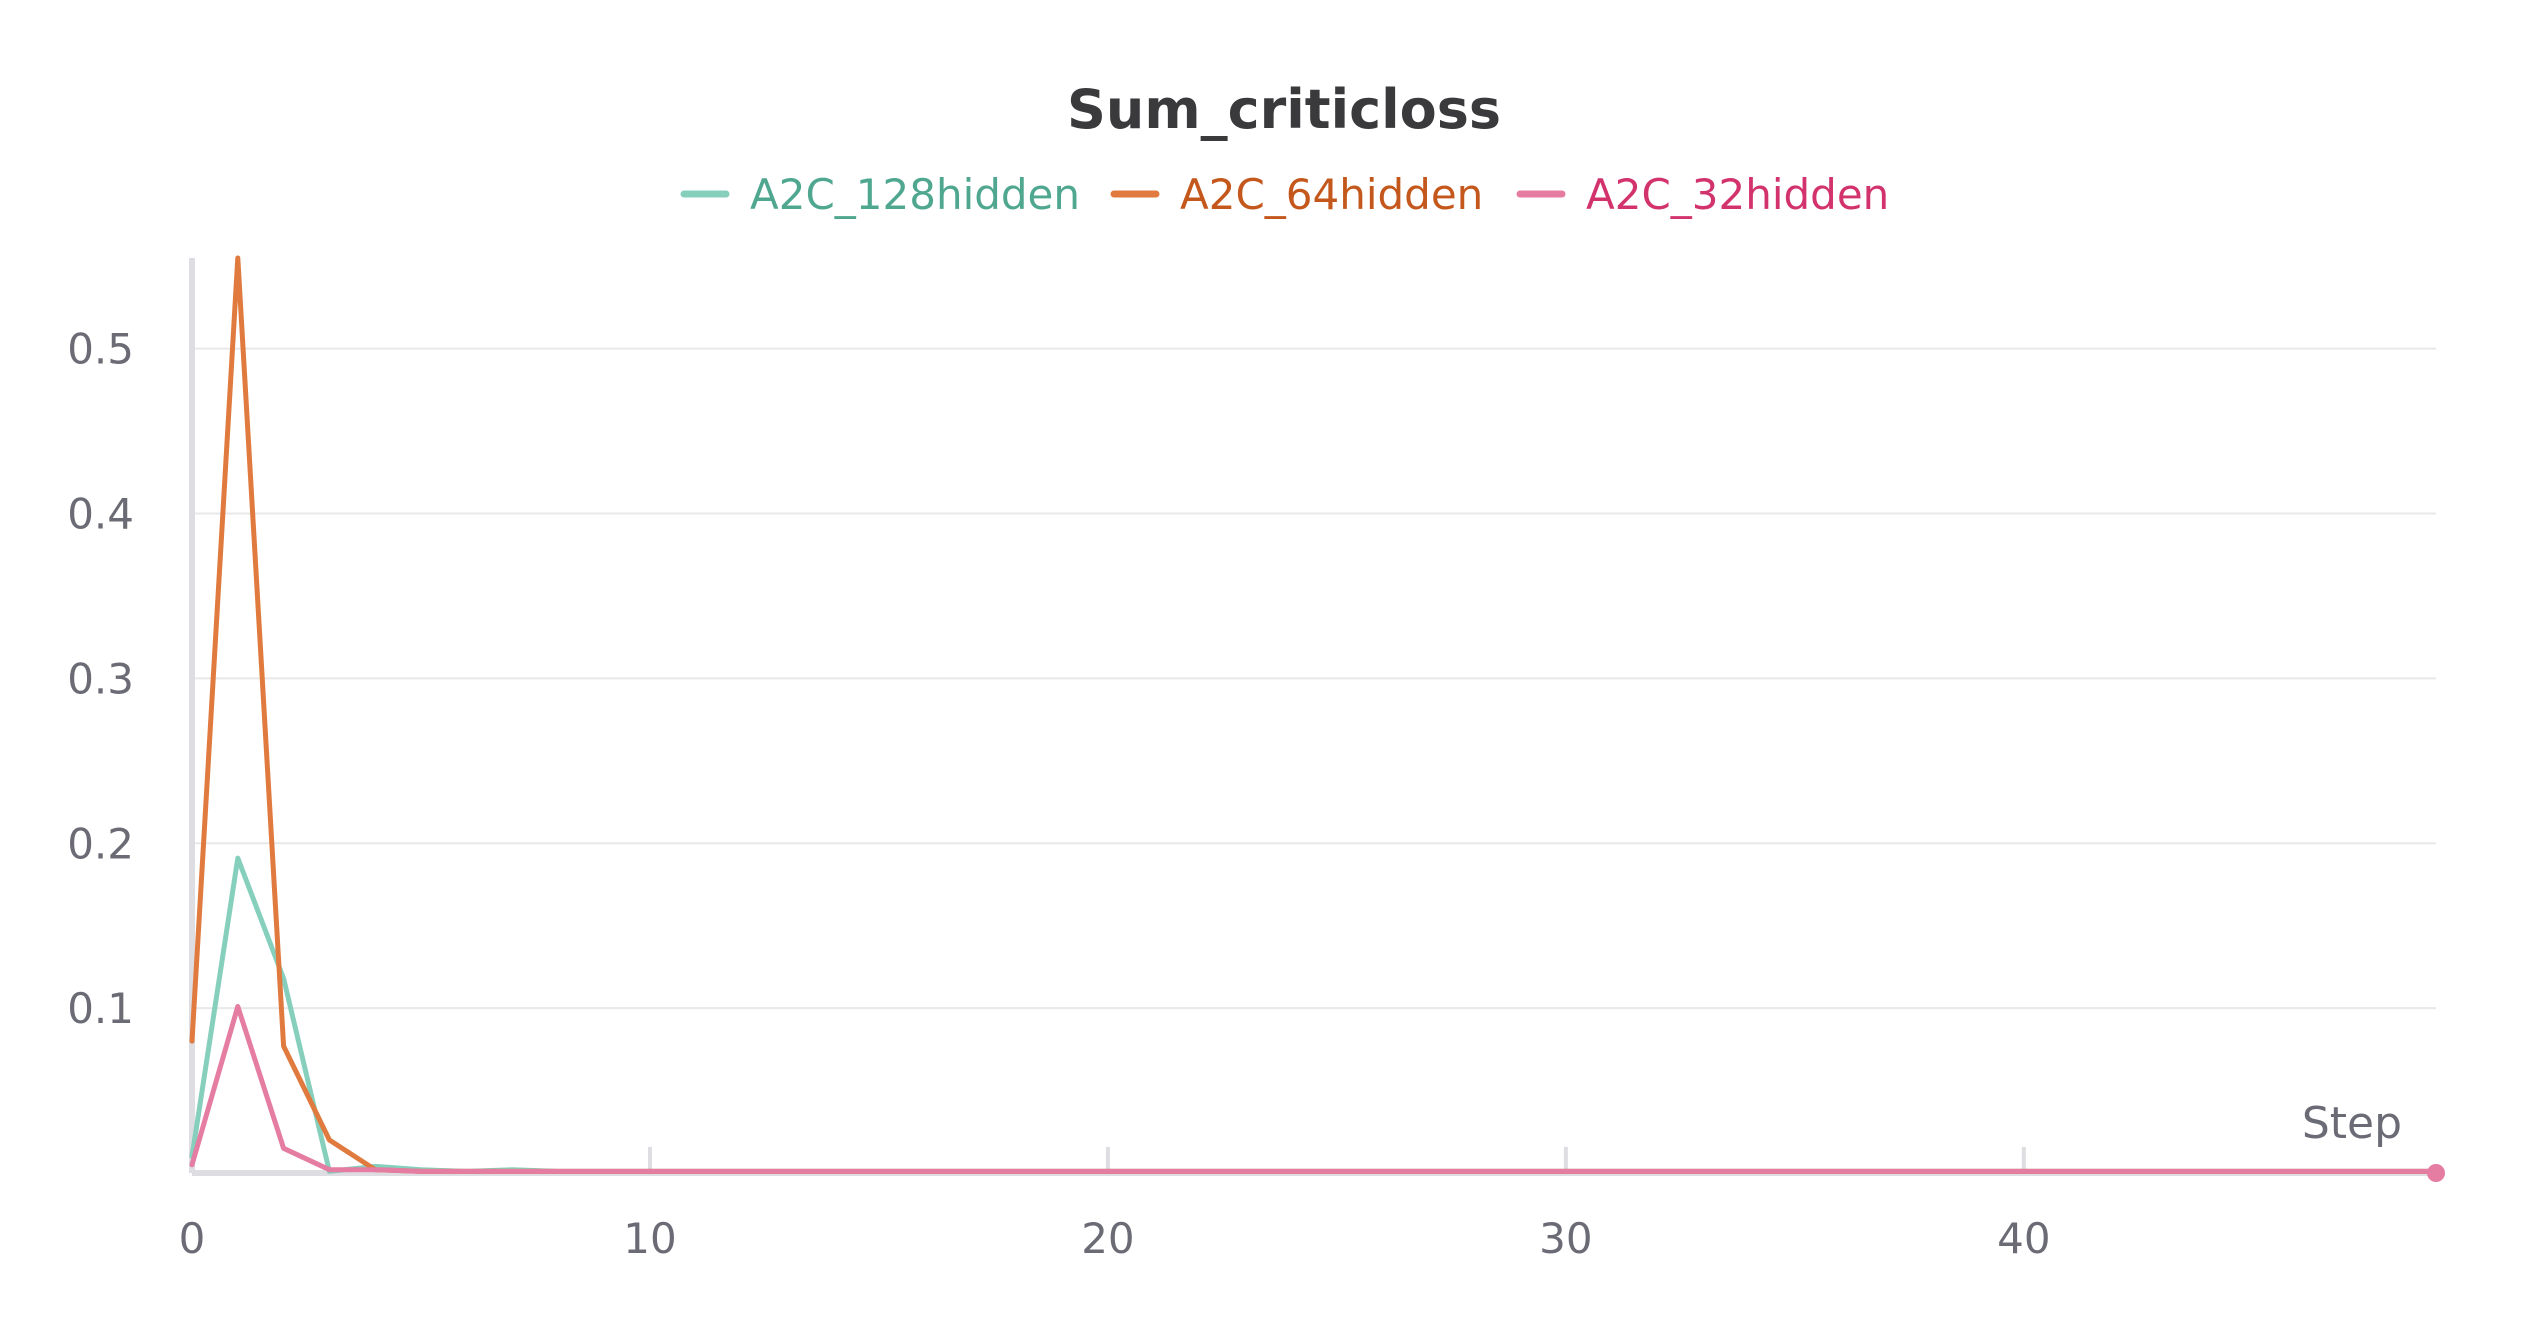 The height and width of the screenshot is (1328, 2528). I want to click on y-tick-label: 0.2, so click(100, 843).